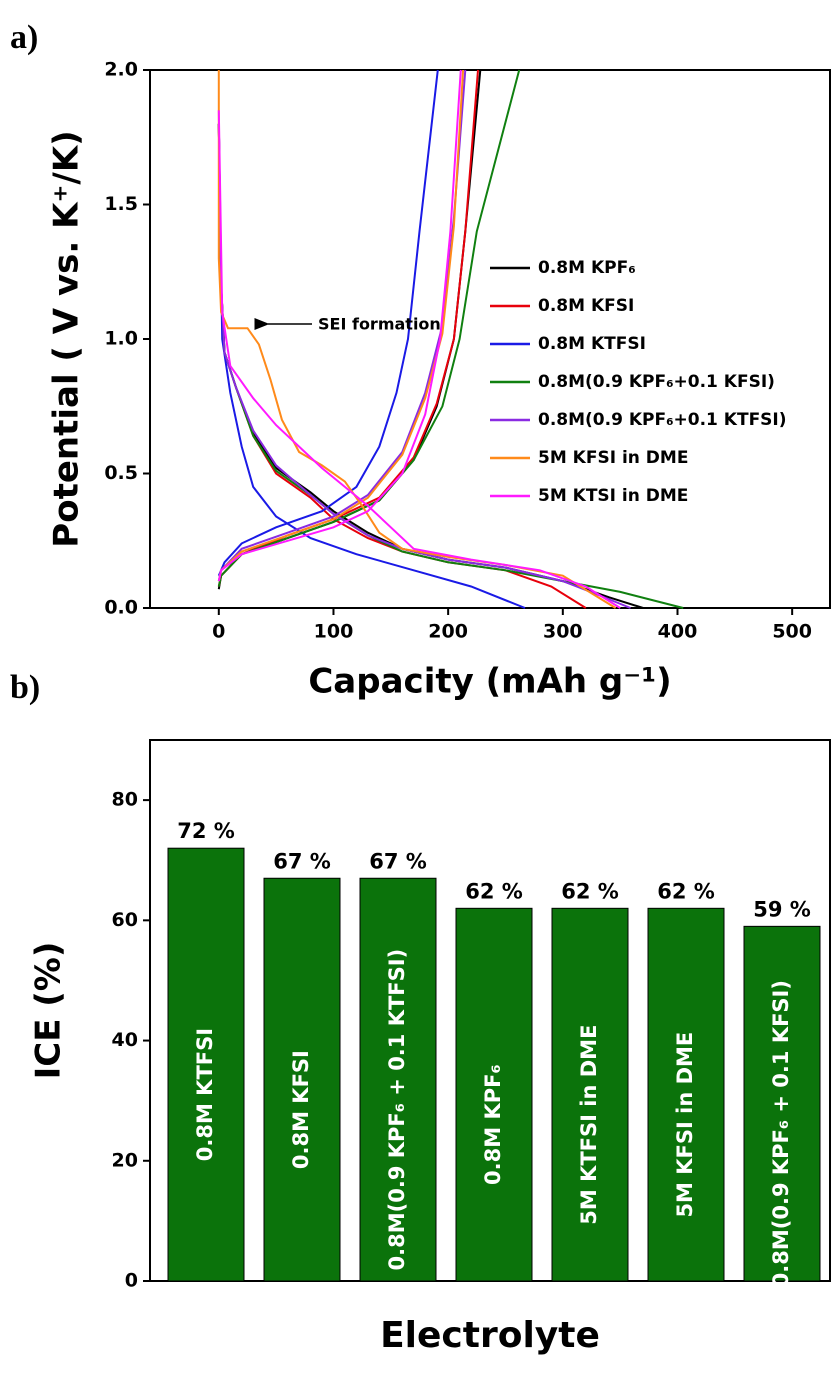 The height and width of the screenshot is (1376, 834). I want to click on curve, so click(371, 339).